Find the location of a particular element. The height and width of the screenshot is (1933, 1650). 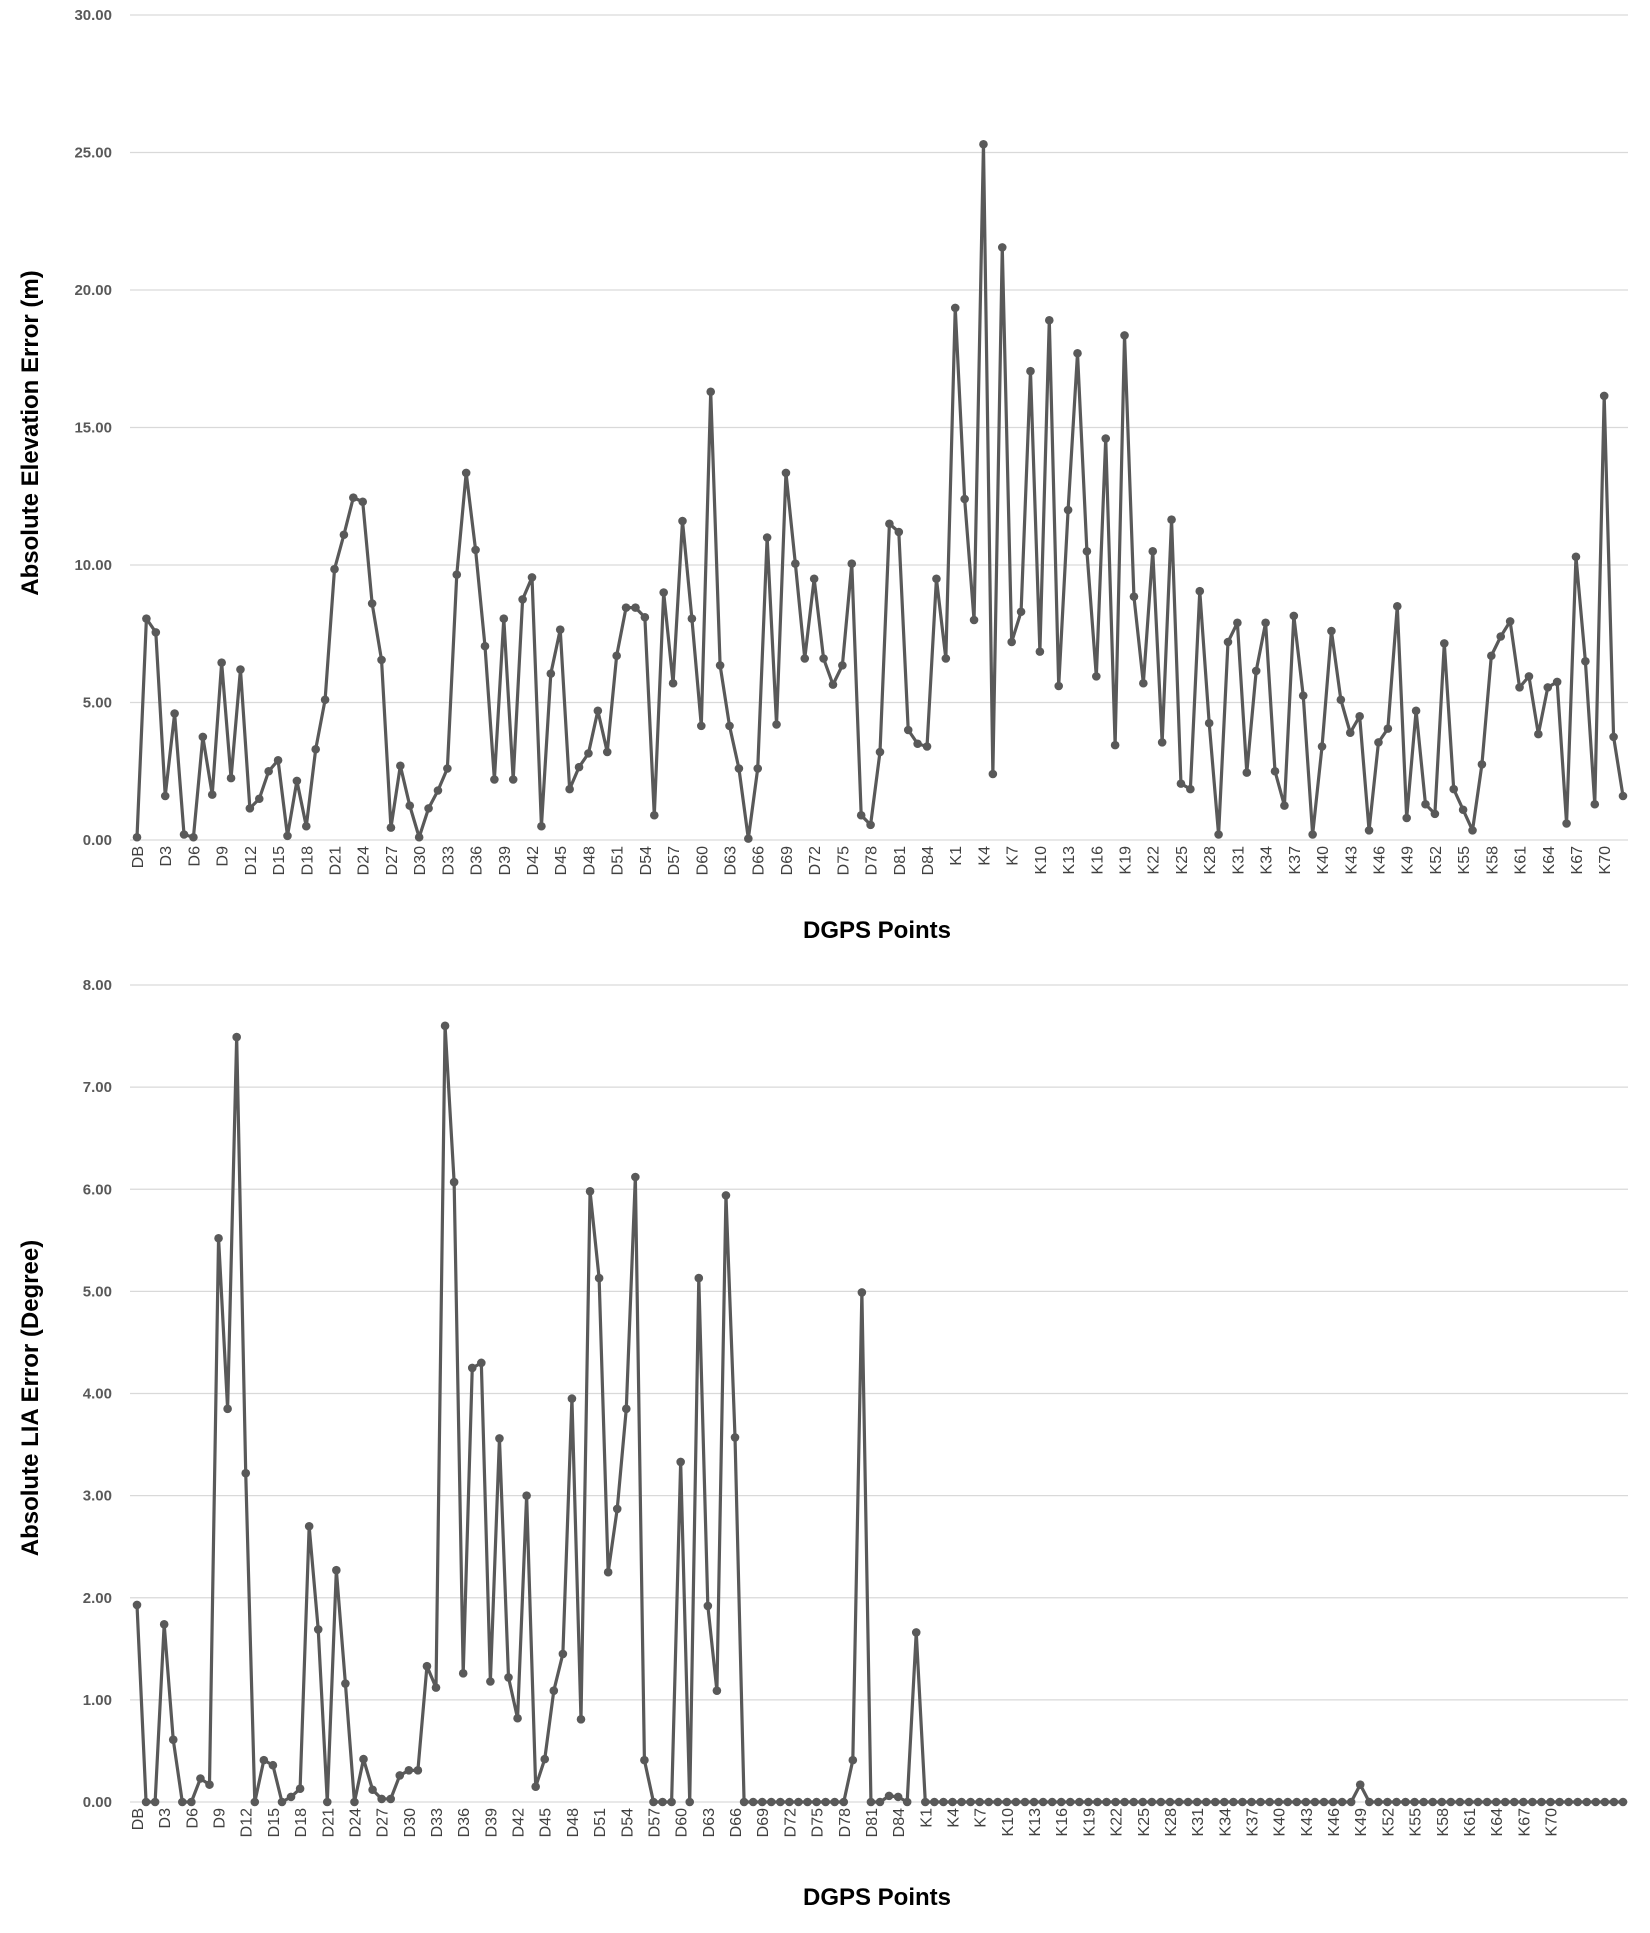

y-tick-label: 2.00 is located at coordinates (97, 1598).